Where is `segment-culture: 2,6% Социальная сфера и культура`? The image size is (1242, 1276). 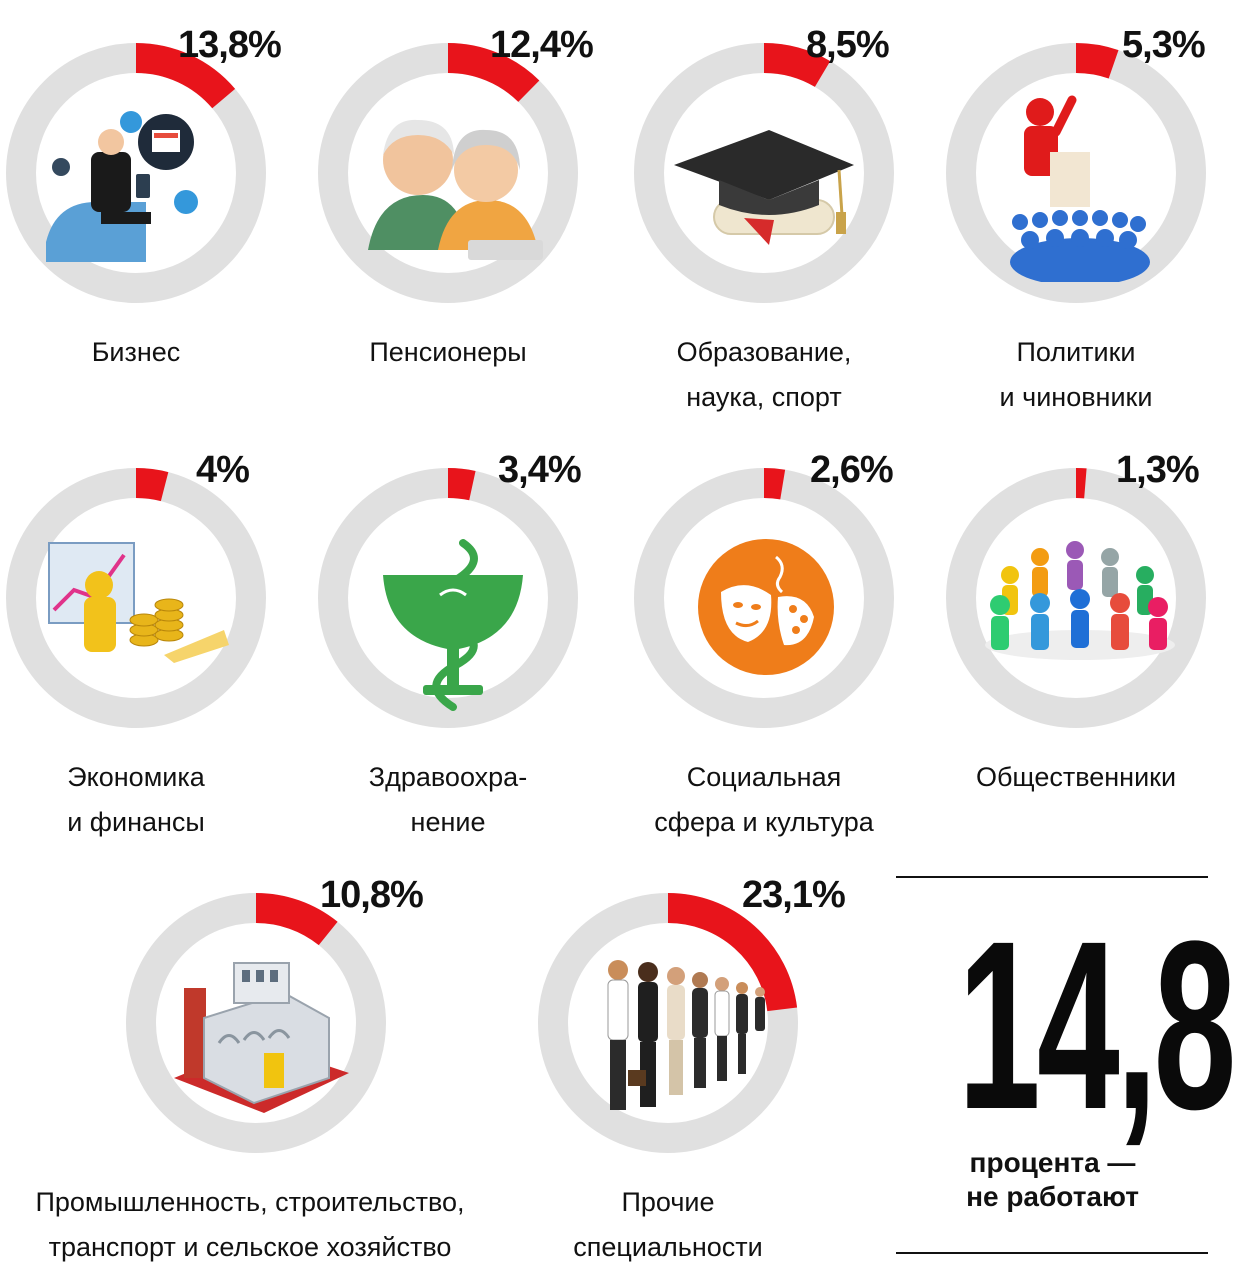
segment-culture: 2,6% Социальная сфера и культура is located at coordinates (783, 635).